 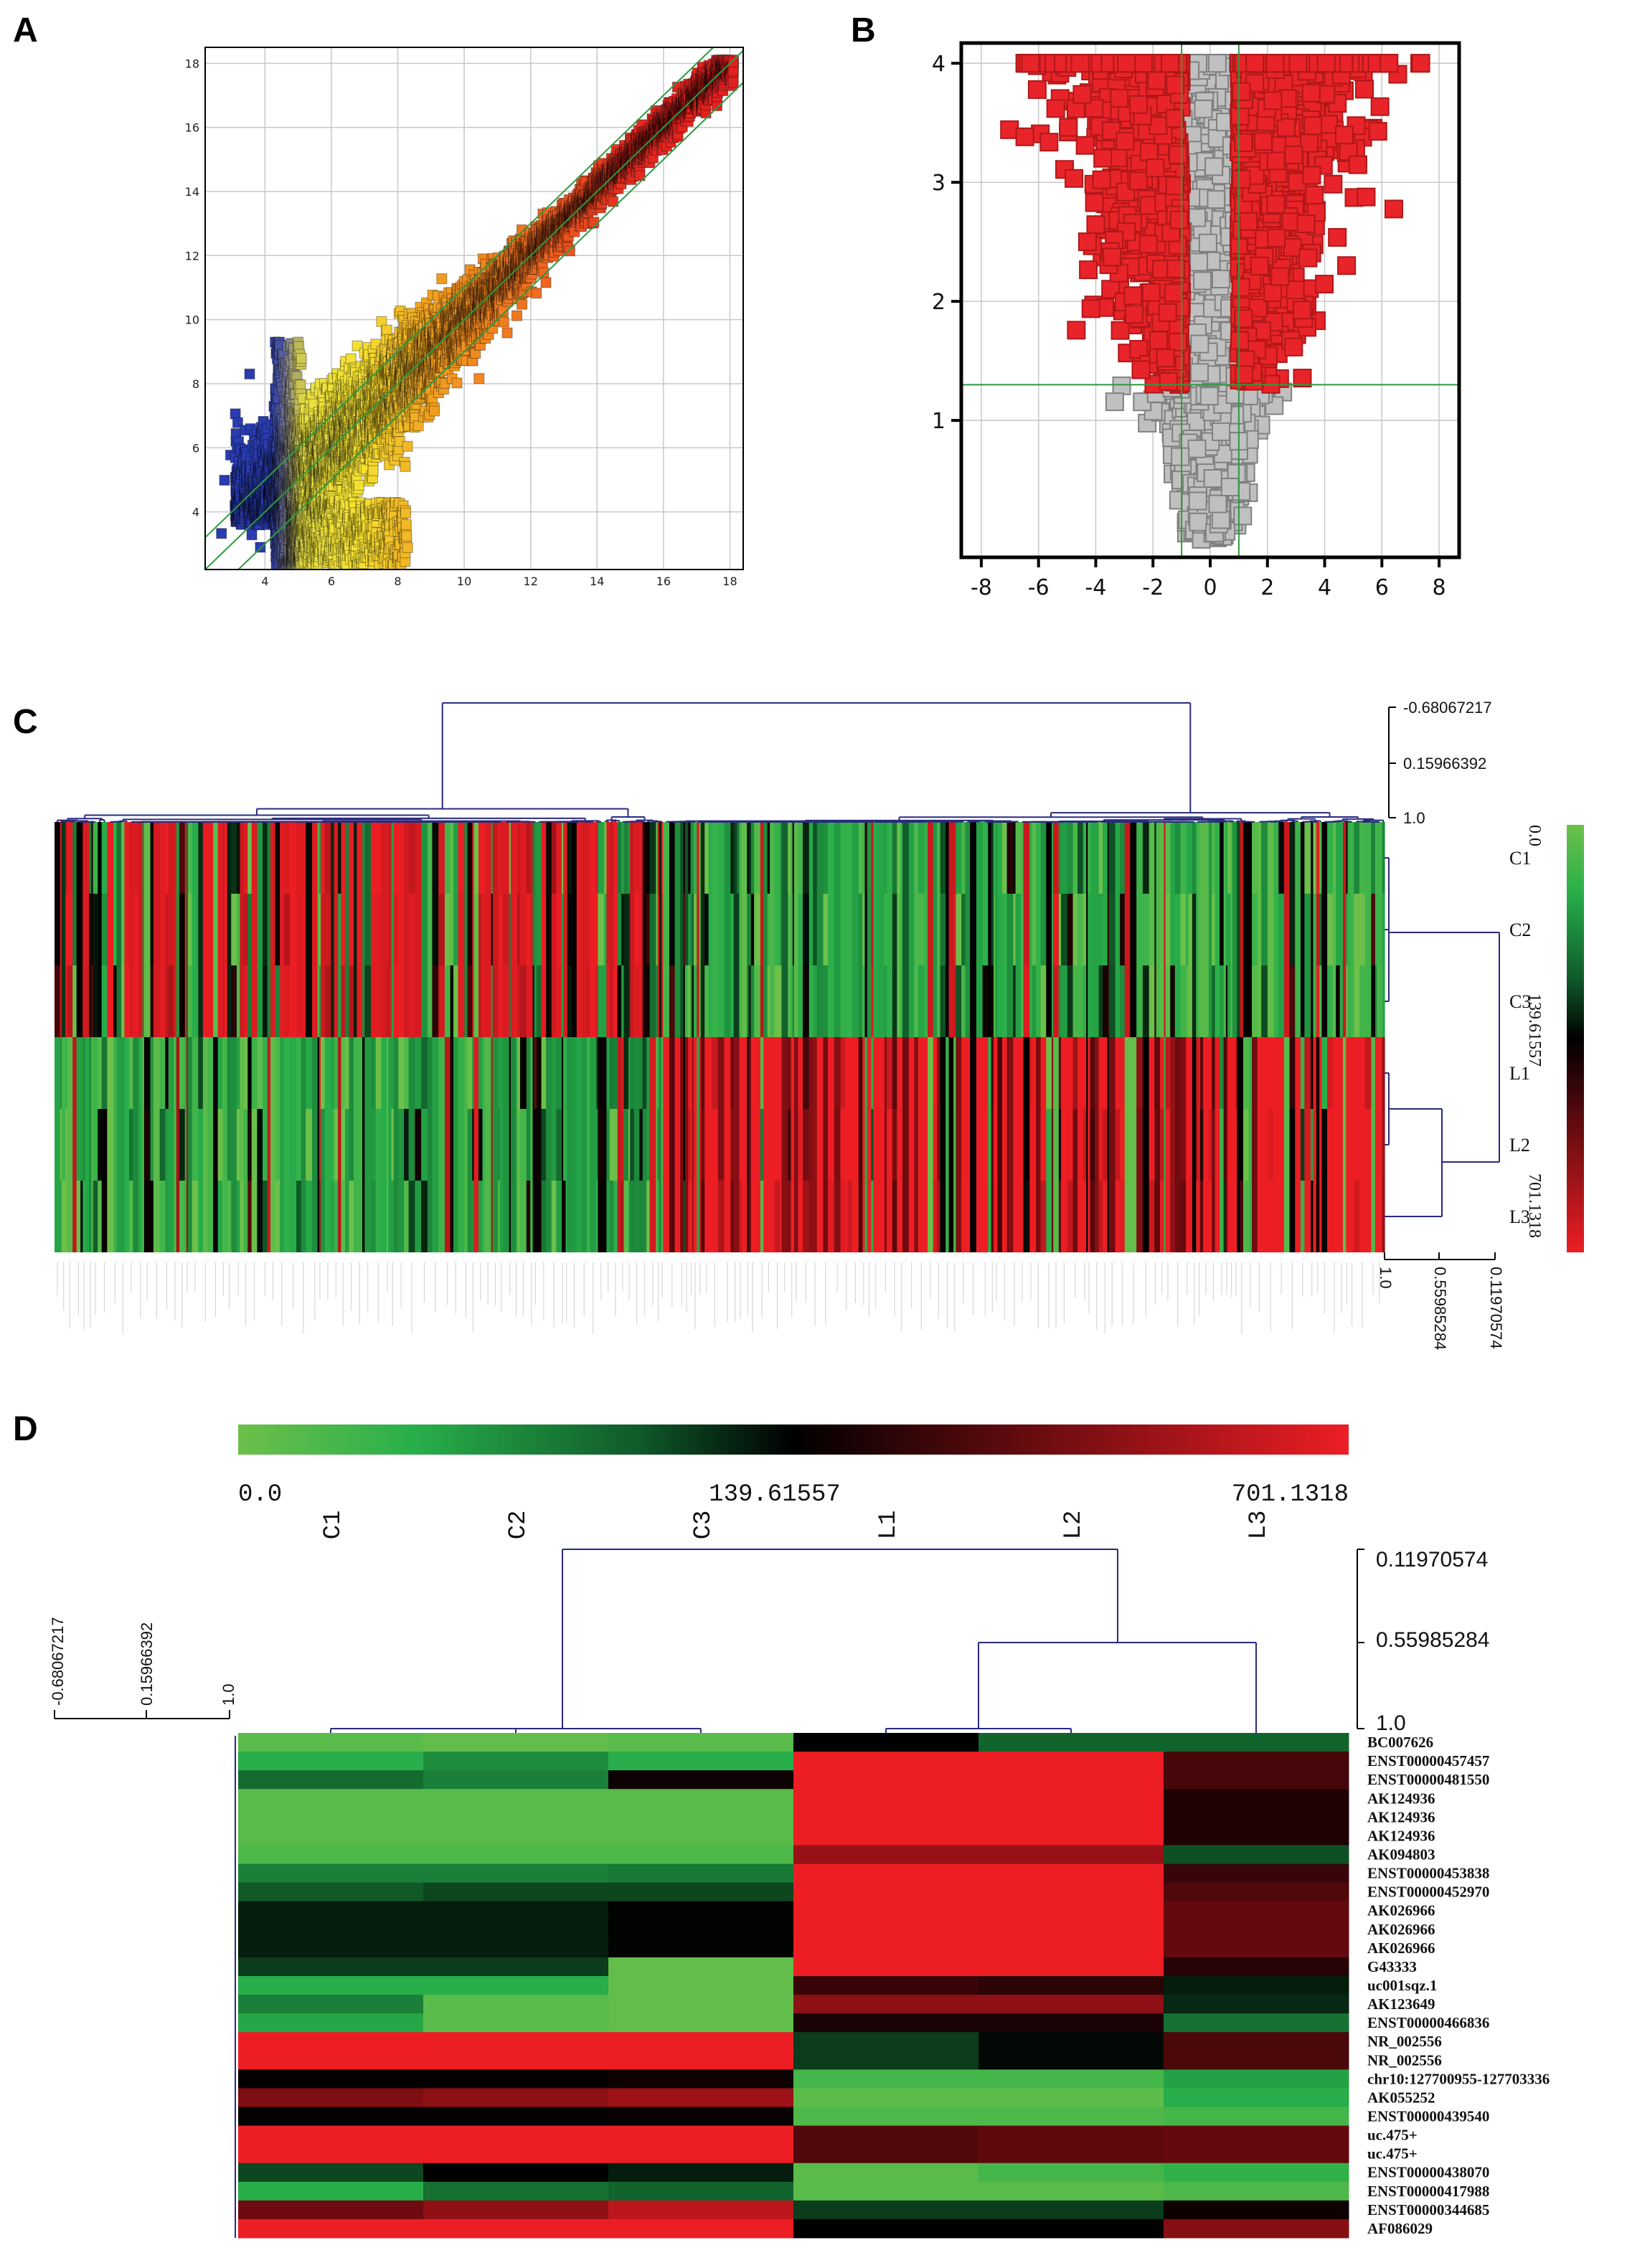 What do you see at coordinates (25, 30) in the screenshot?
I see `panel-label-a: A` at bounding box center [25, 30].